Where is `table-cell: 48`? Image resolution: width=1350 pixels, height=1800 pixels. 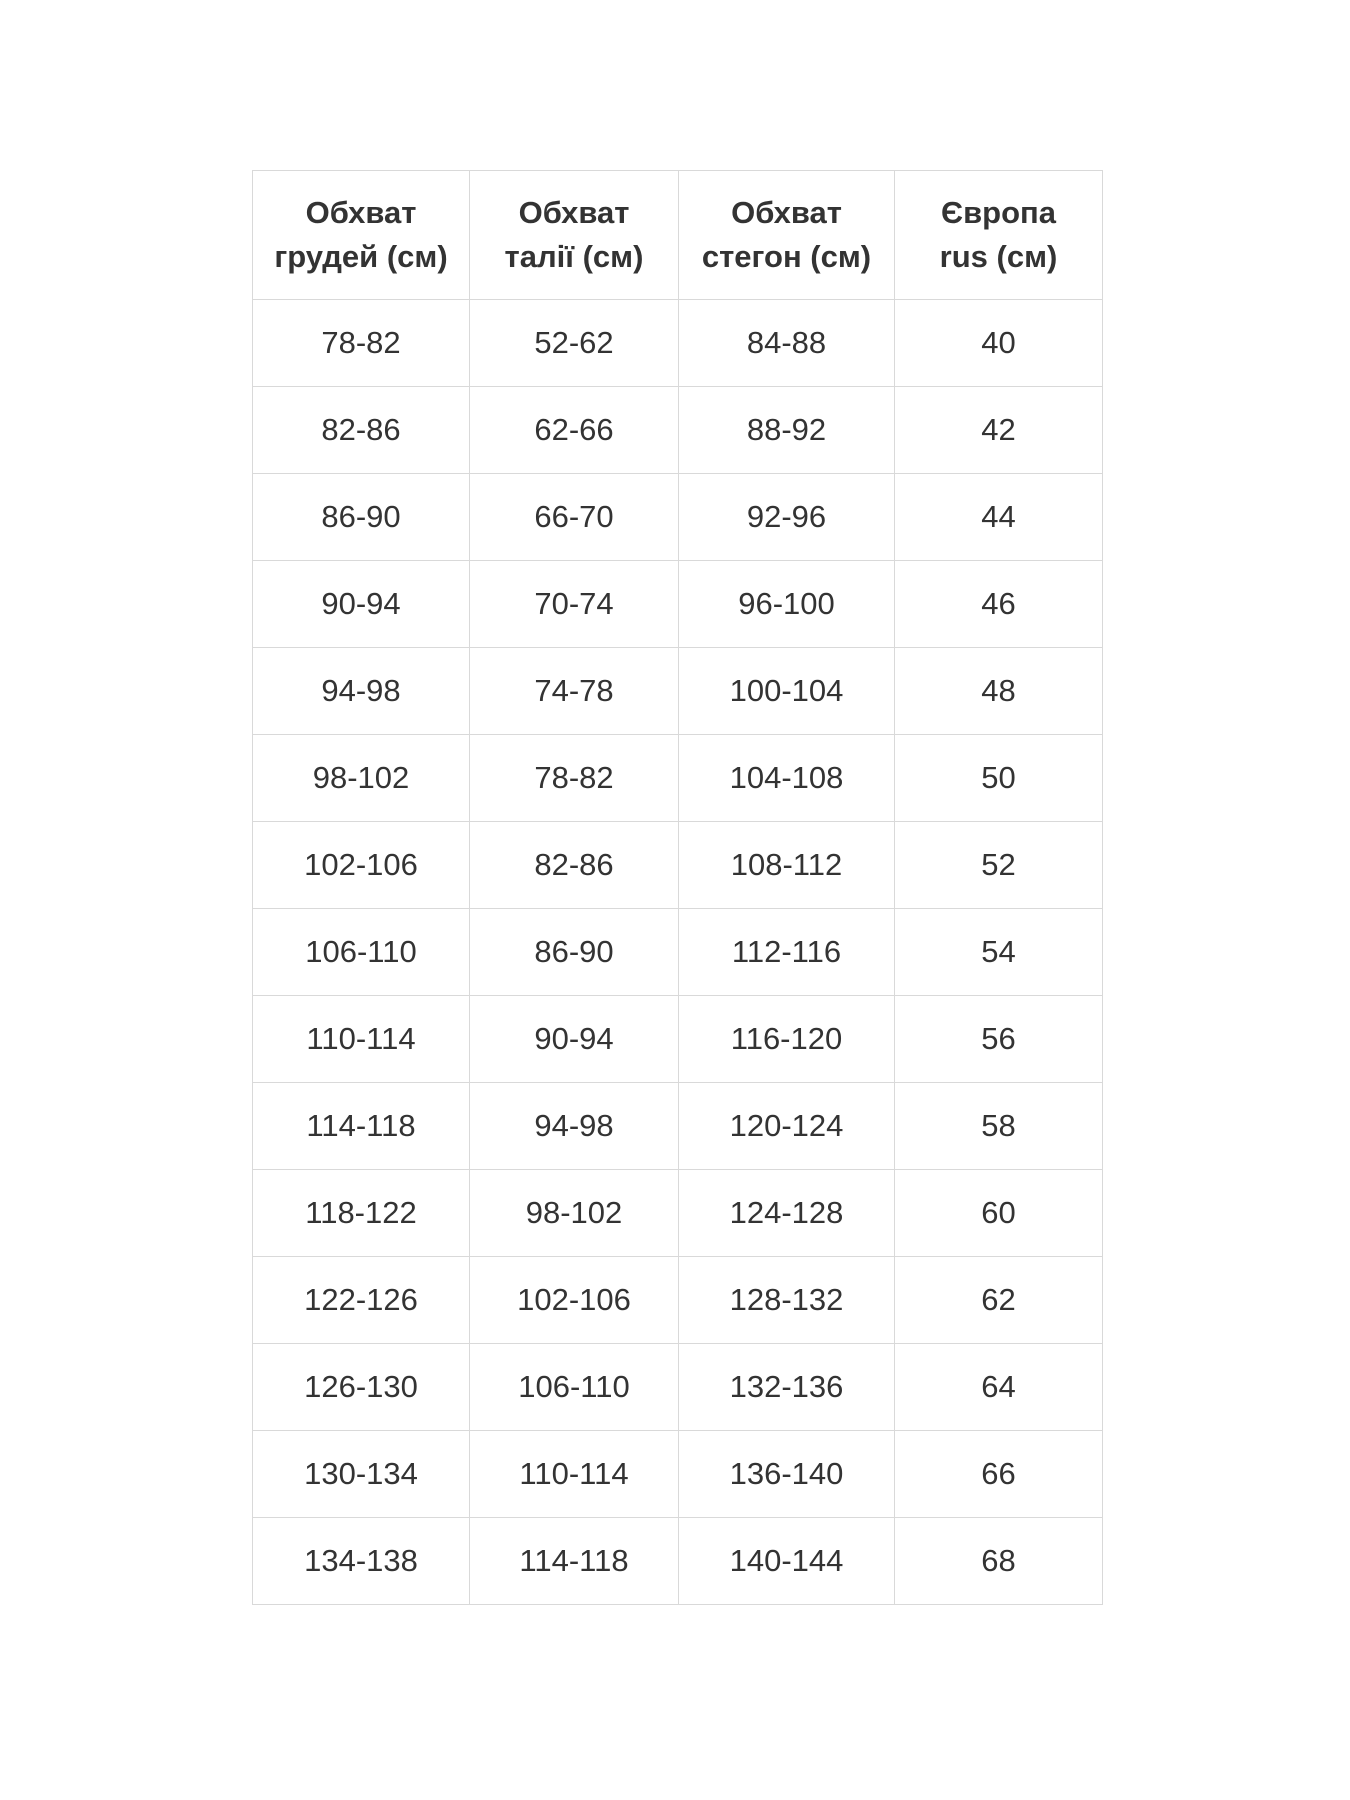 table-cell: 48 is located at coordinates (998, 691).